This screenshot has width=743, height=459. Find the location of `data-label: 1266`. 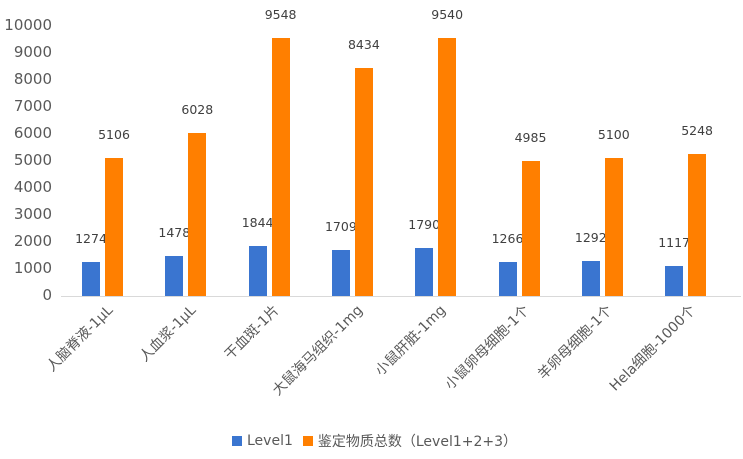

data-label: 1266 is located at coordinates (507, 238).